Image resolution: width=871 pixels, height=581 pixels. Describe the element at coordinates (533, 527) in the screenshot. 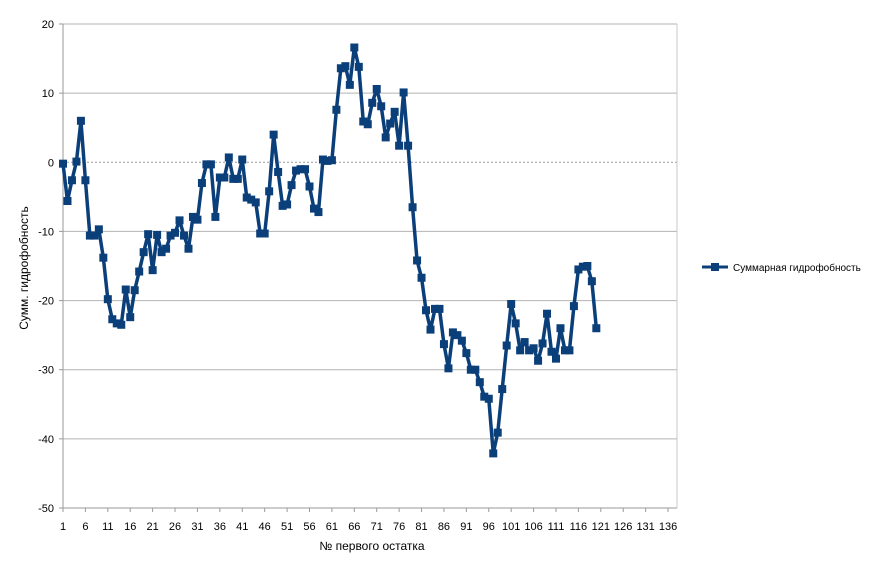

I see `x-tick-label: 106` at that location.